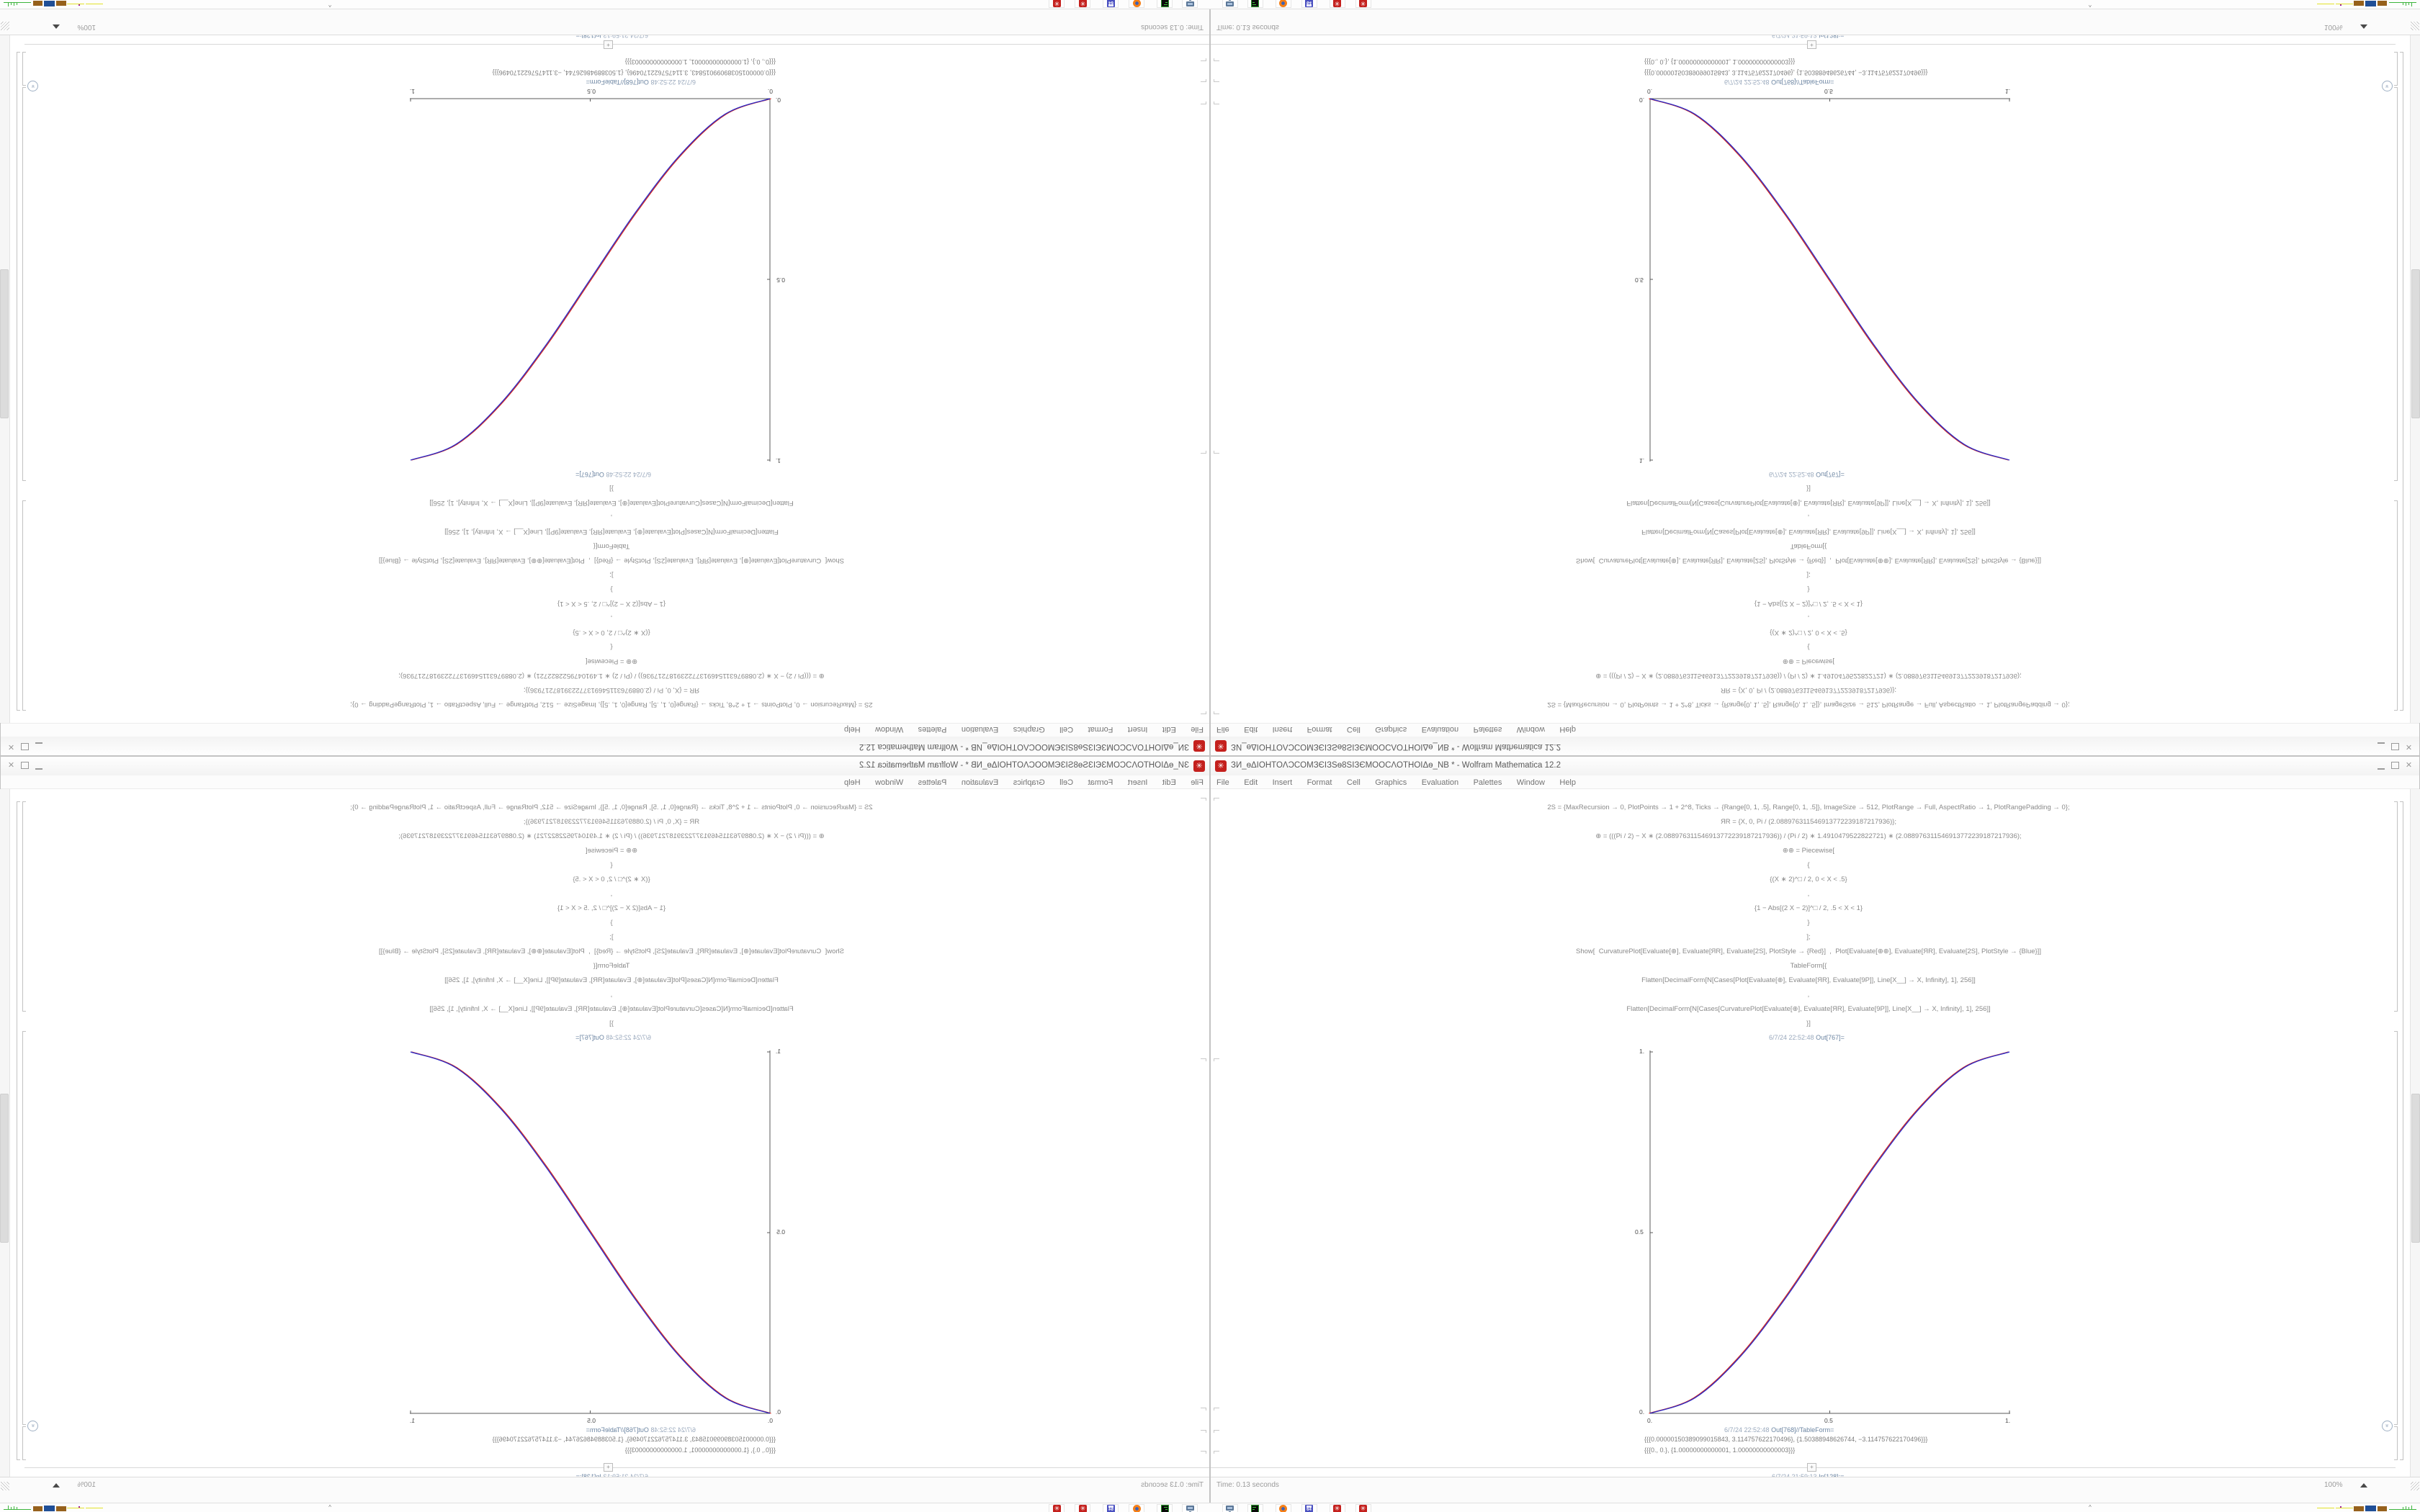 Image resolution: width=2420 pixels, height=1512 pixels. What do you see at coordinates (2396, 1443) in the screenshot?
I see `cell-bracket-table` at bounding box center [2396, 1443].